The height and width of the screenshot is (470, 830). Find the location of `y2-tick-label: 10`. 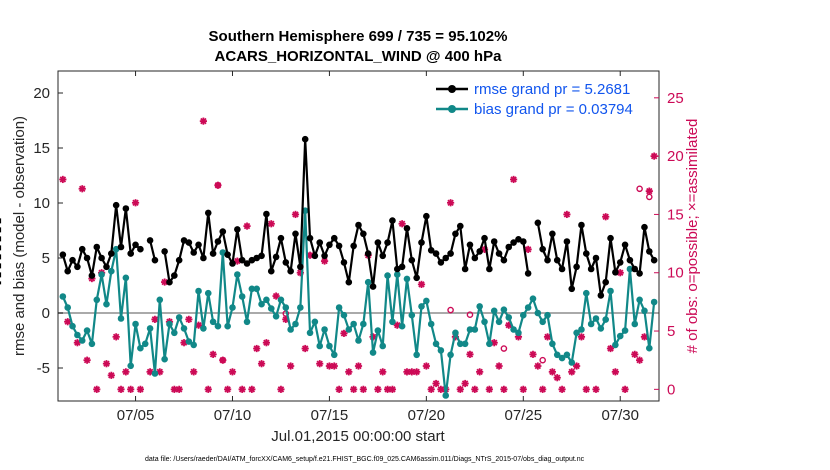

y2-tick-label: 10 is located at coordinates (675, 273).